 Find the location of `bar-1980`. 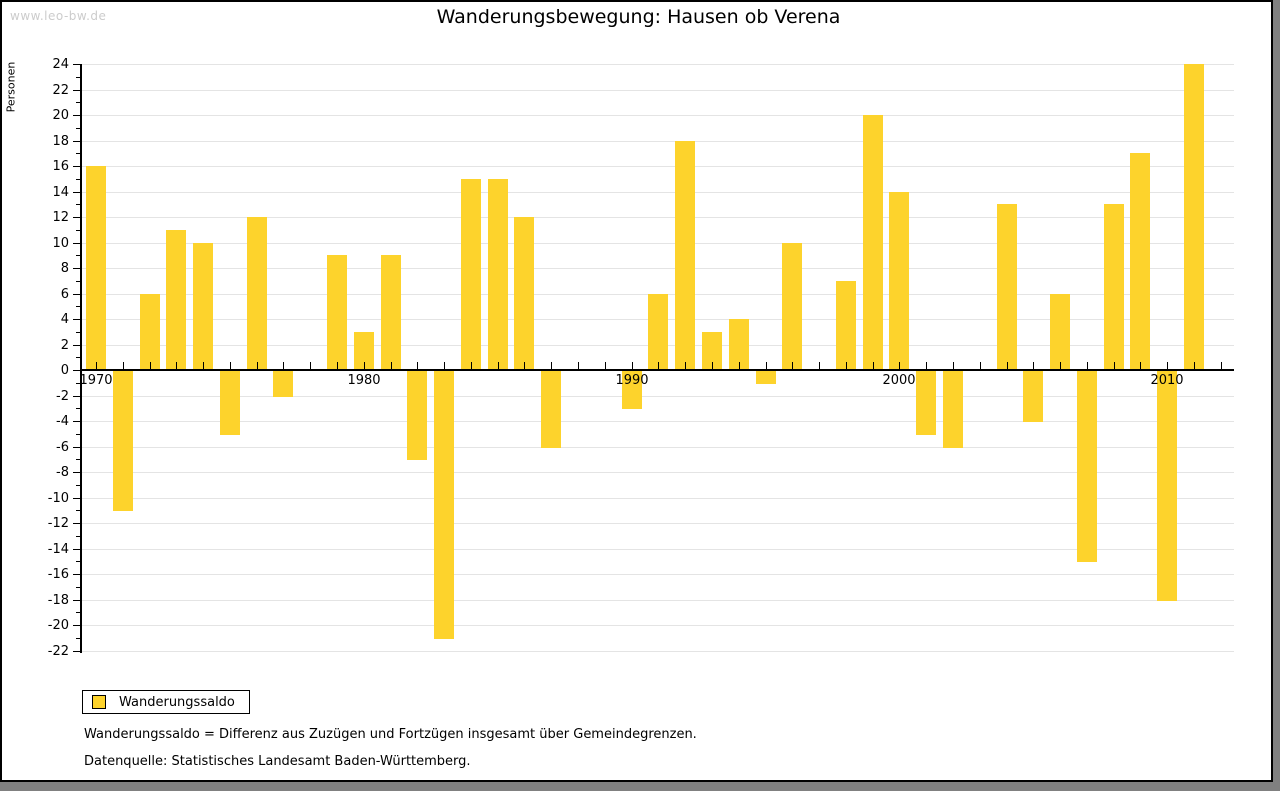

bar-1980 is located at coordinates (364, 351).